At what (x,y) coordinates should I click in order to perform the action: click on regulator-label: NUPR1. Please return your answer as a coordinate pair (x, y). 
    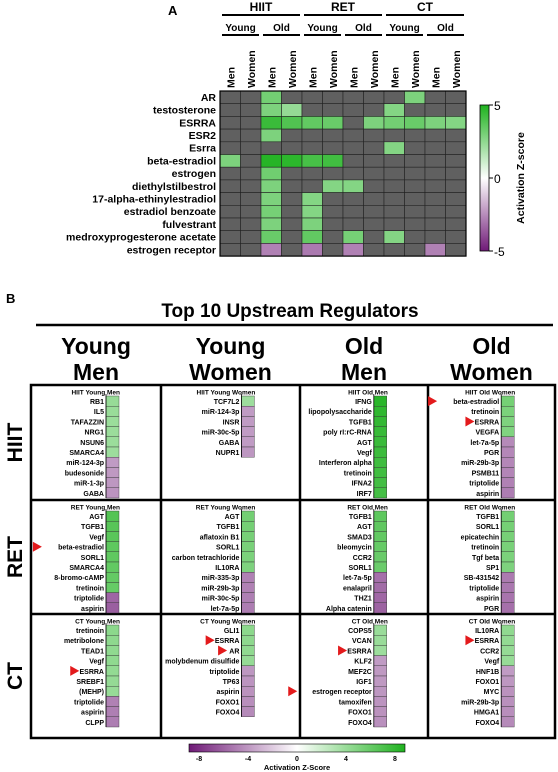
    Looking at the image, I should click on (228, 453).